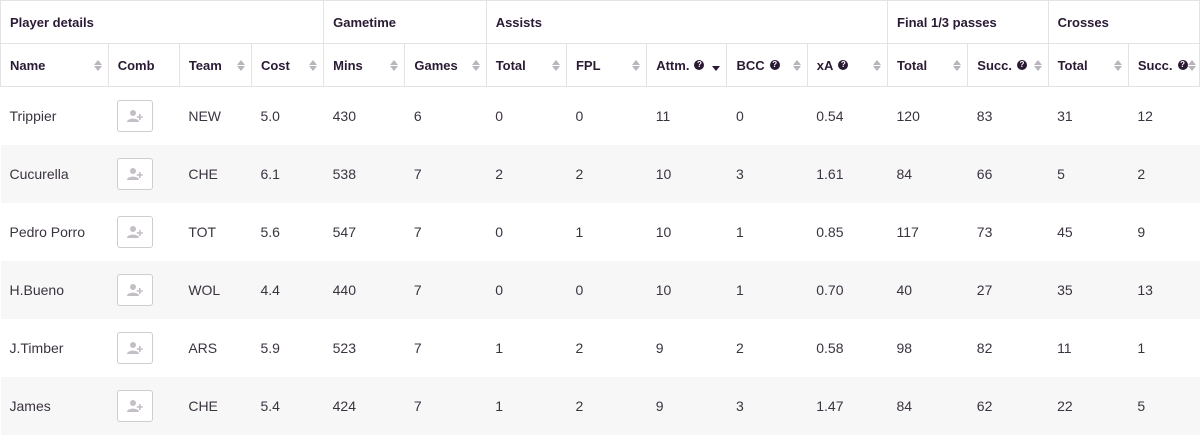  What do you see at coordinates (912, 65) in the screenshot?
I see `column-label: Total` at bounding box center [912, 65].